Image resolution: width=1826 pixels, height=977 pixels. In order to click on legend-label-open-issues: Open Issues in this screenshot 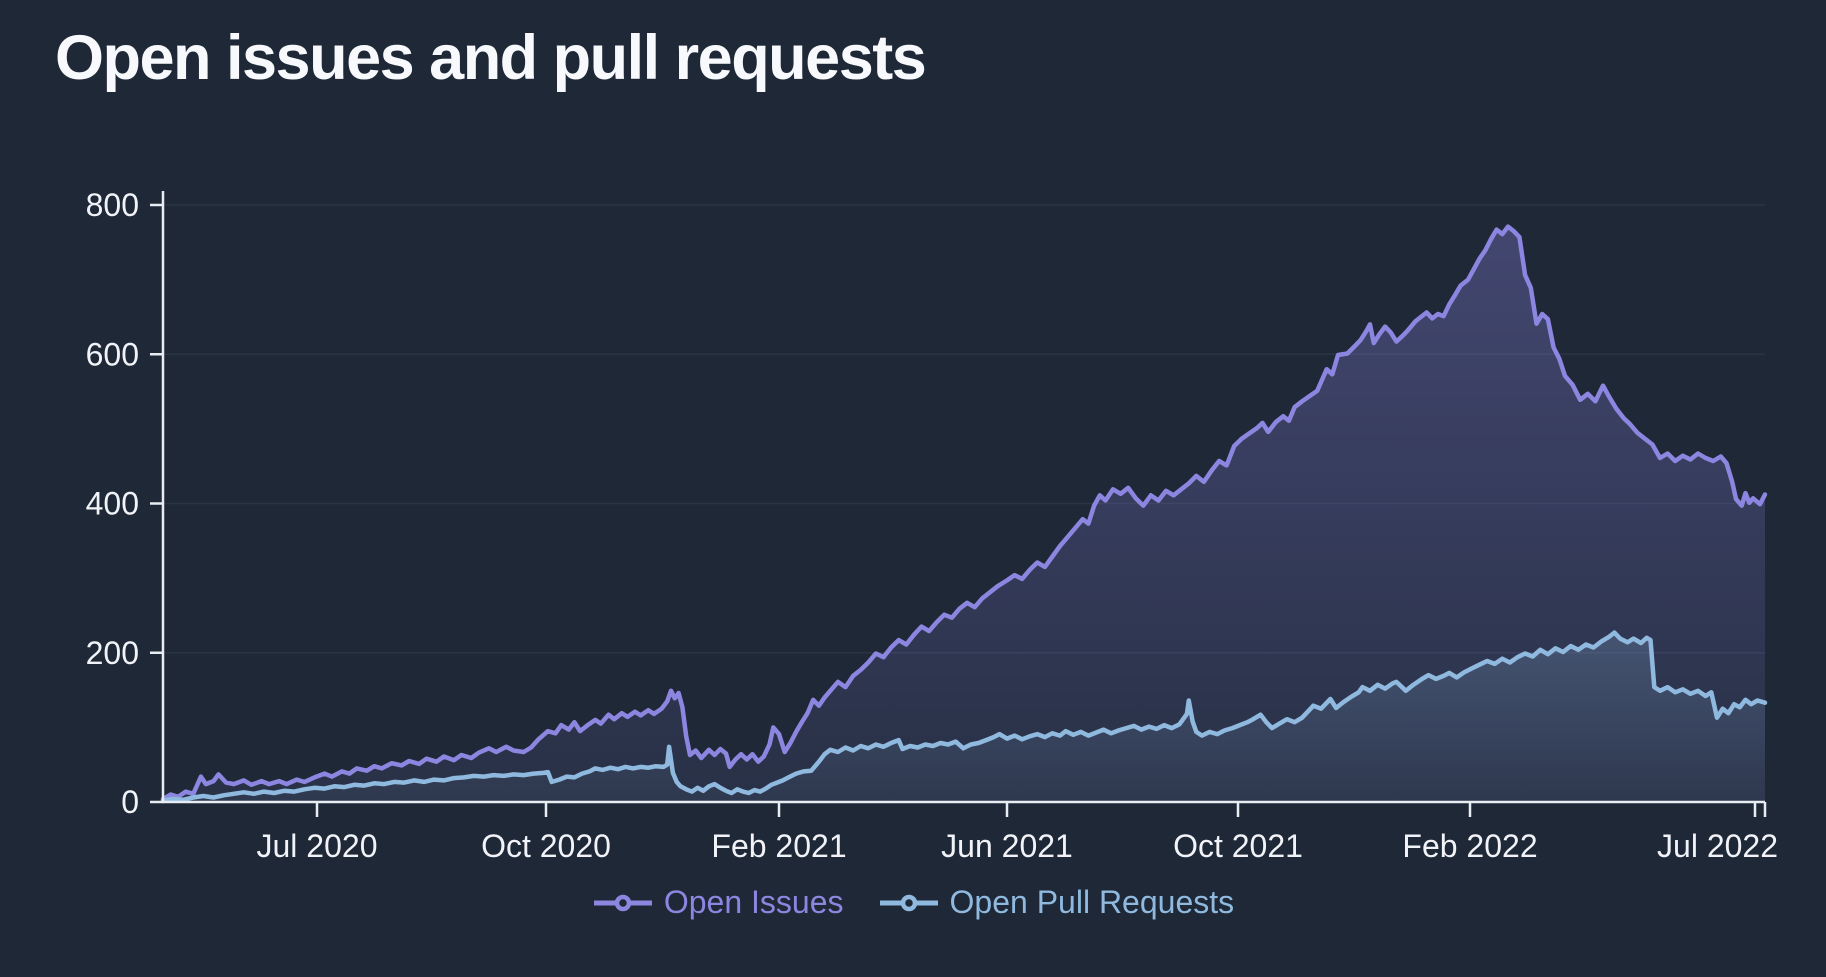, I will do `click(753, 902)`.